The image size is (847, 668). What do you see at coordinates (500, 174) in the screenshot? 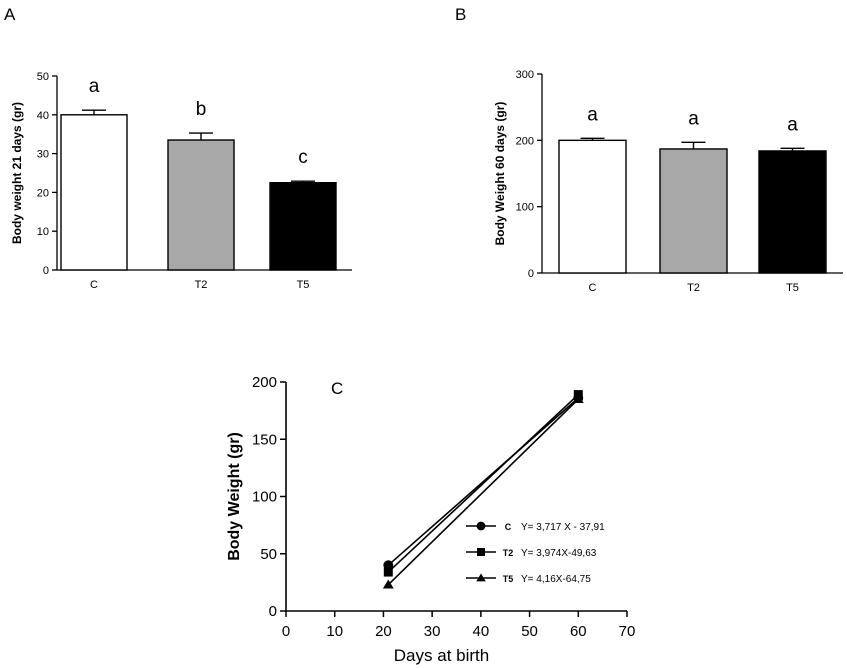
I see `y-axis-label: Body Weight 60 days (gr)` at bounding box center [500, 174].